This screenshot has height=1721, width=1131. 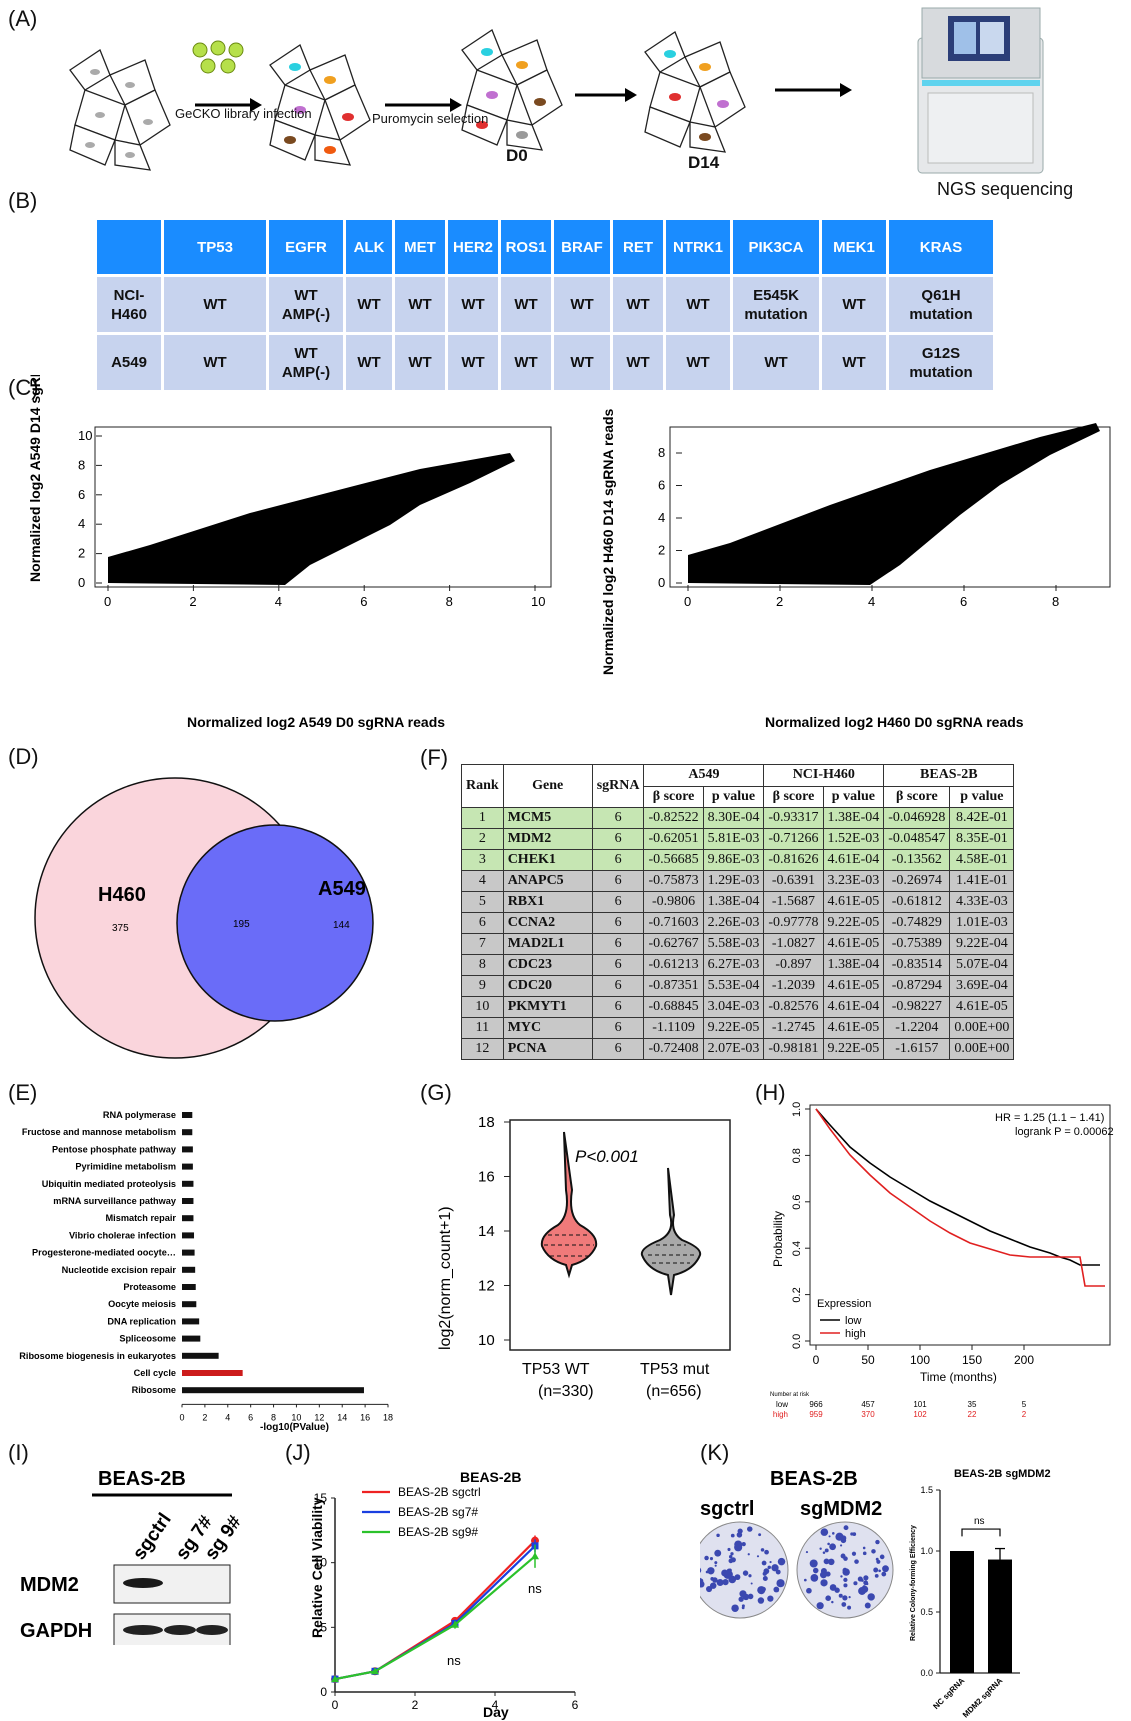 What do you see at coordinates (926, 1612) in the screenshot?
I see `k-tick-label: 0.5` at bounding box center [926, 1612].